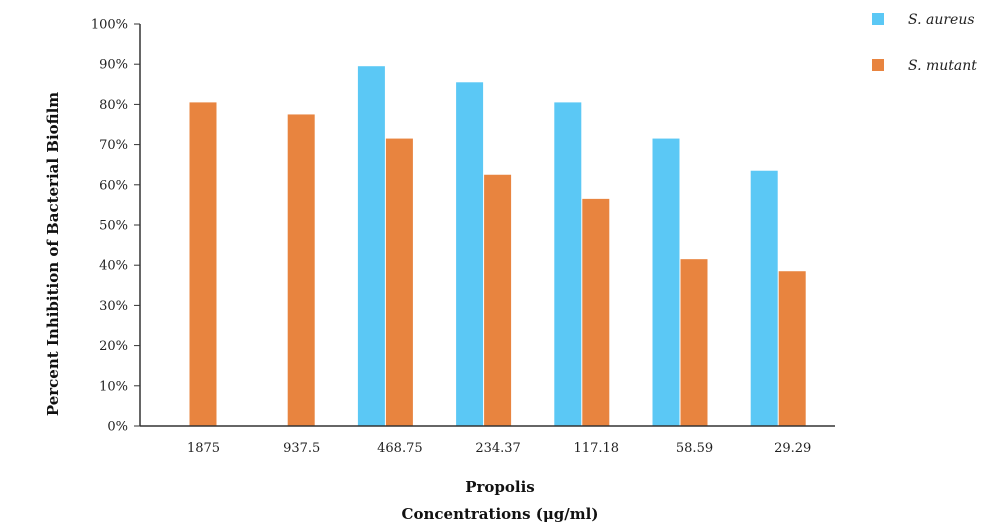 The image size is (1000, 526). Describe the element at coordinates (792, 448) in the screenshot. I see `x-tick-label: 29.29` at that location.